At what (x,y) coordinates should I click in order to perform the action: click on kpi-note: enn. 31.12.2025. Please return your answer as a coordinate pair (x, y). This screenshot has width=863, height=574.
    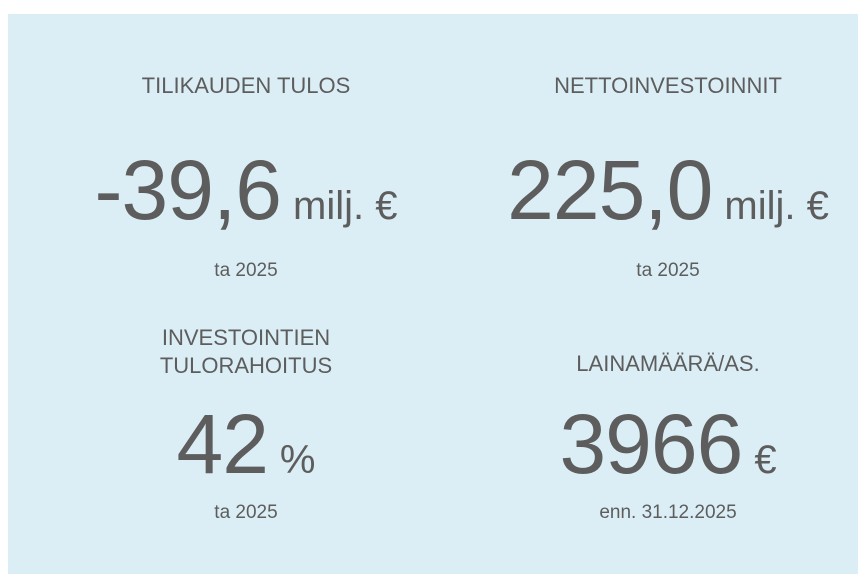
    Looking at the image, I should click on (668, 512).